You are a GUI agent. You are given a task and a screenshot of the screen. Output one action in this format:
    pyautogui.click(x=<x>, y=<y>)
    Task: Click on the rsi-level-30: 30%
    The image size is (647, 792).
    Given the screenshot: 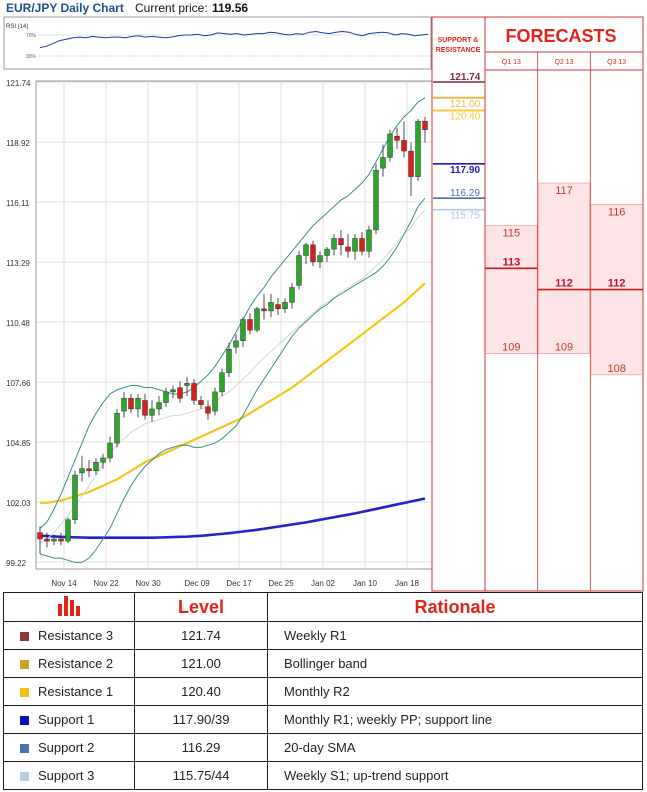 What is the action you would take?
    pyautogui.click(x=31, y=57)
    